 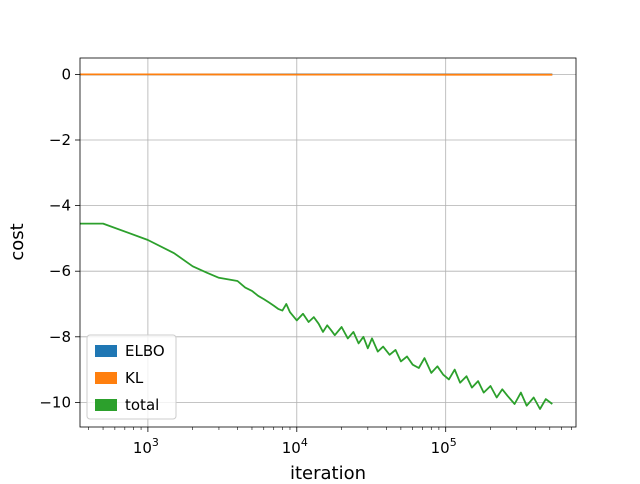 What do you see at coordinates (304, 442) in the screenshot?
I see `x-tick-exponent: 4` at bounding box center [304, 442].